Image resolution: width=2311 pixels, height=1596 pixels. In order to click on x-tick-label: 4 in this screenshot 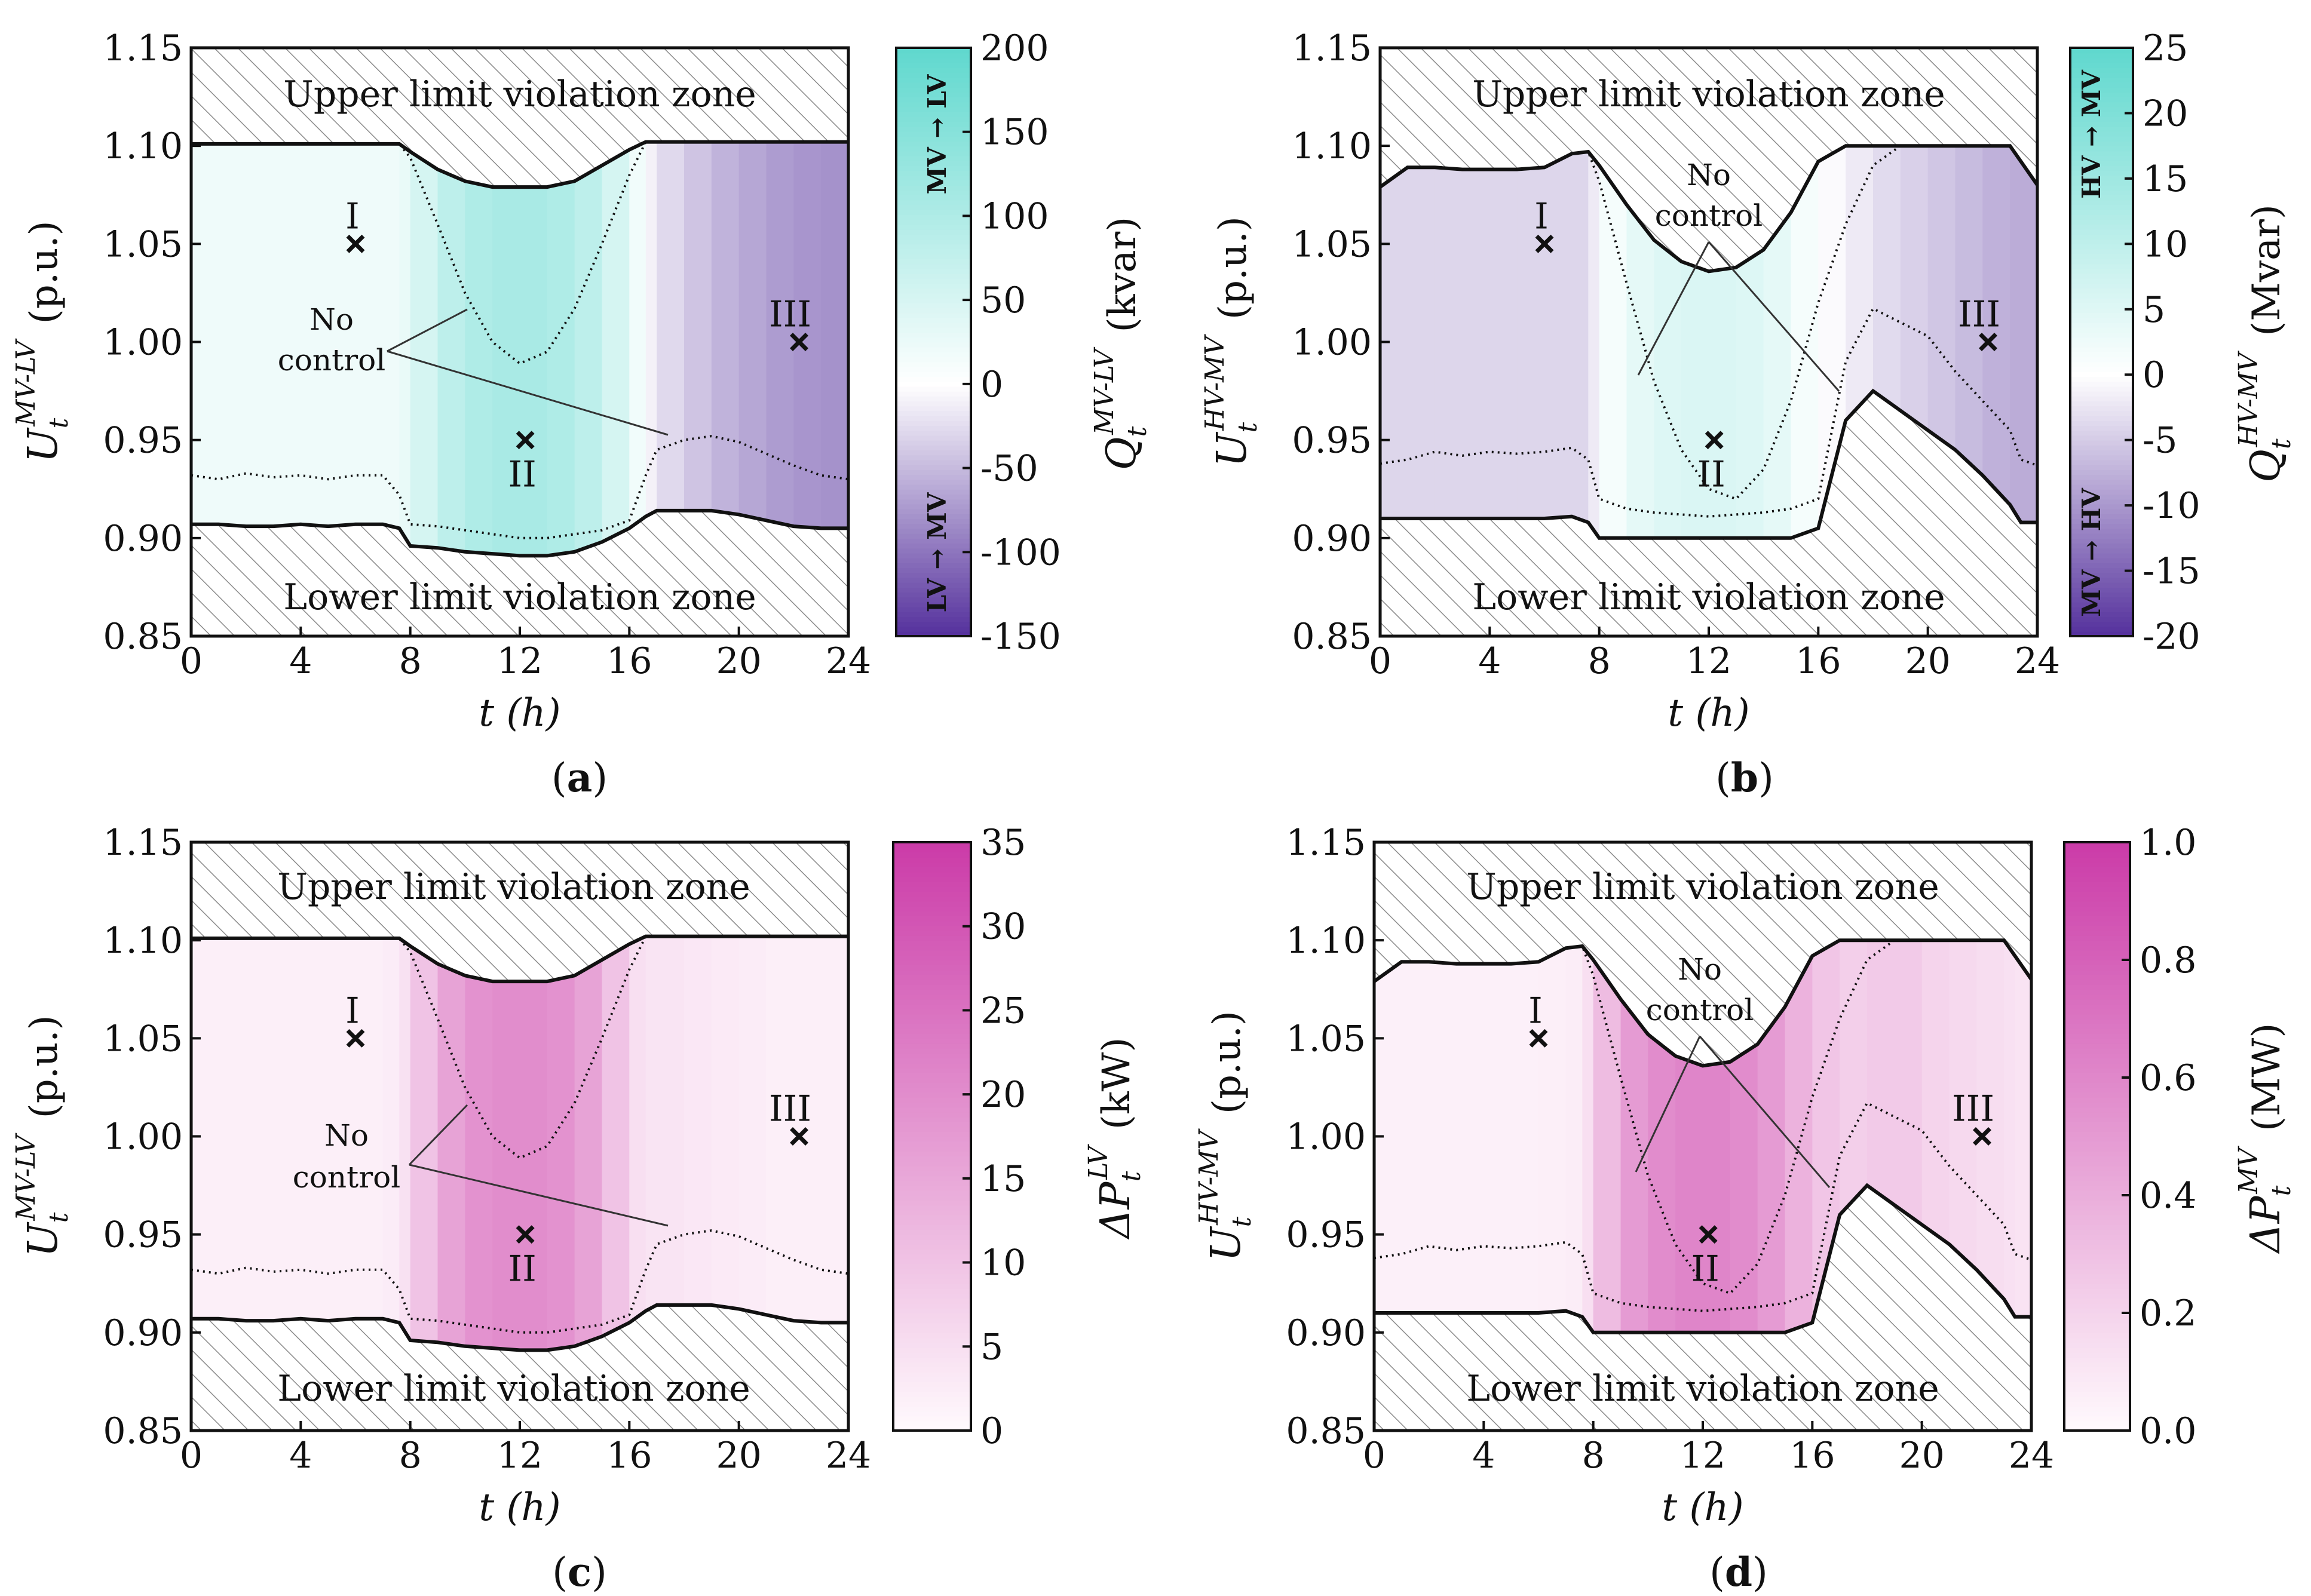, I will do `click(1489, 661)`.